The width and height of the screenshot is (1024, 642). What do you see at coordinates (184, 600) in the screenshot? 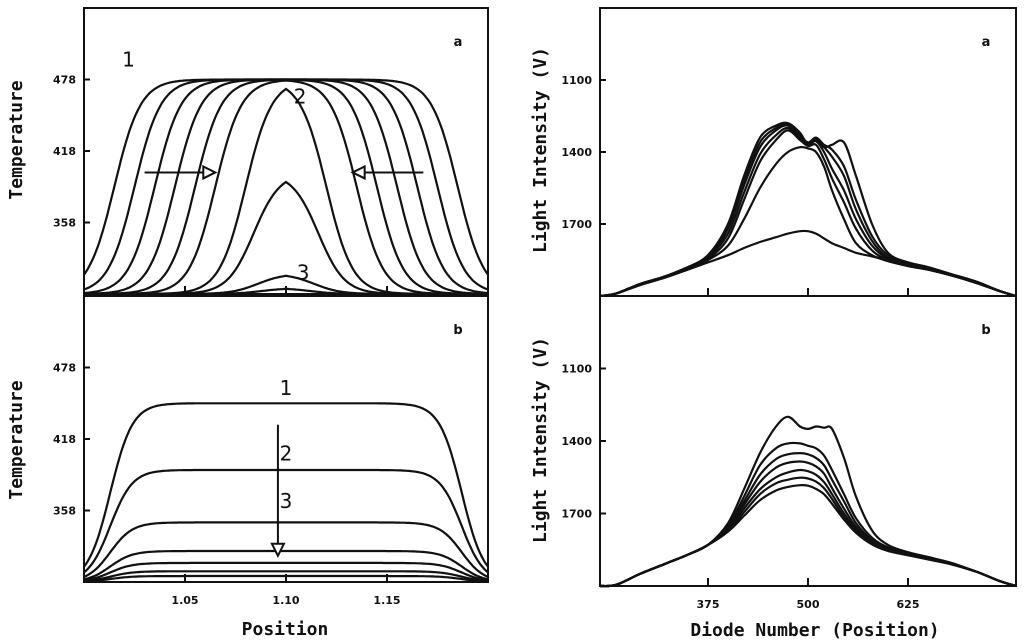
I see `x-tick-label: 1.05` at bounding box center [184, 600].